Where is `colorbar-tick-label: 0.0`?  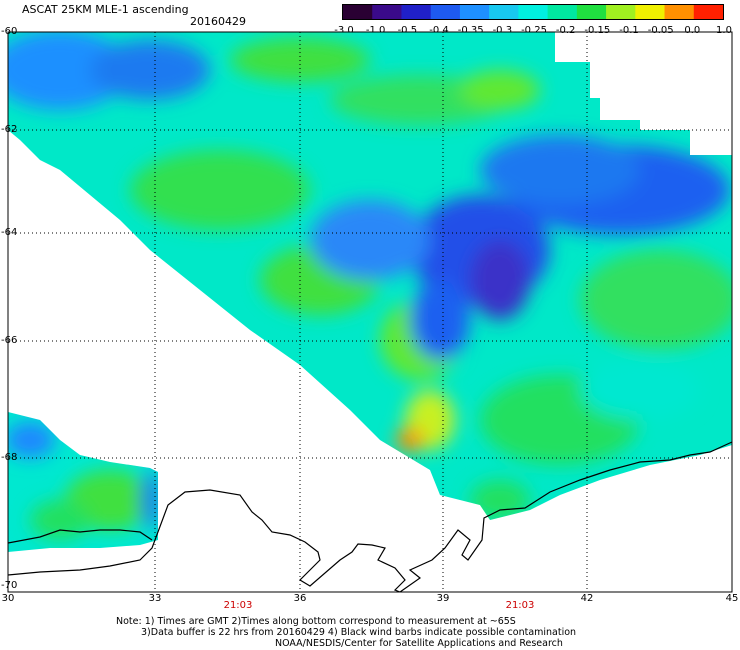 colorbar-tick-label: 0.0 is located at coordinates (692, 30).